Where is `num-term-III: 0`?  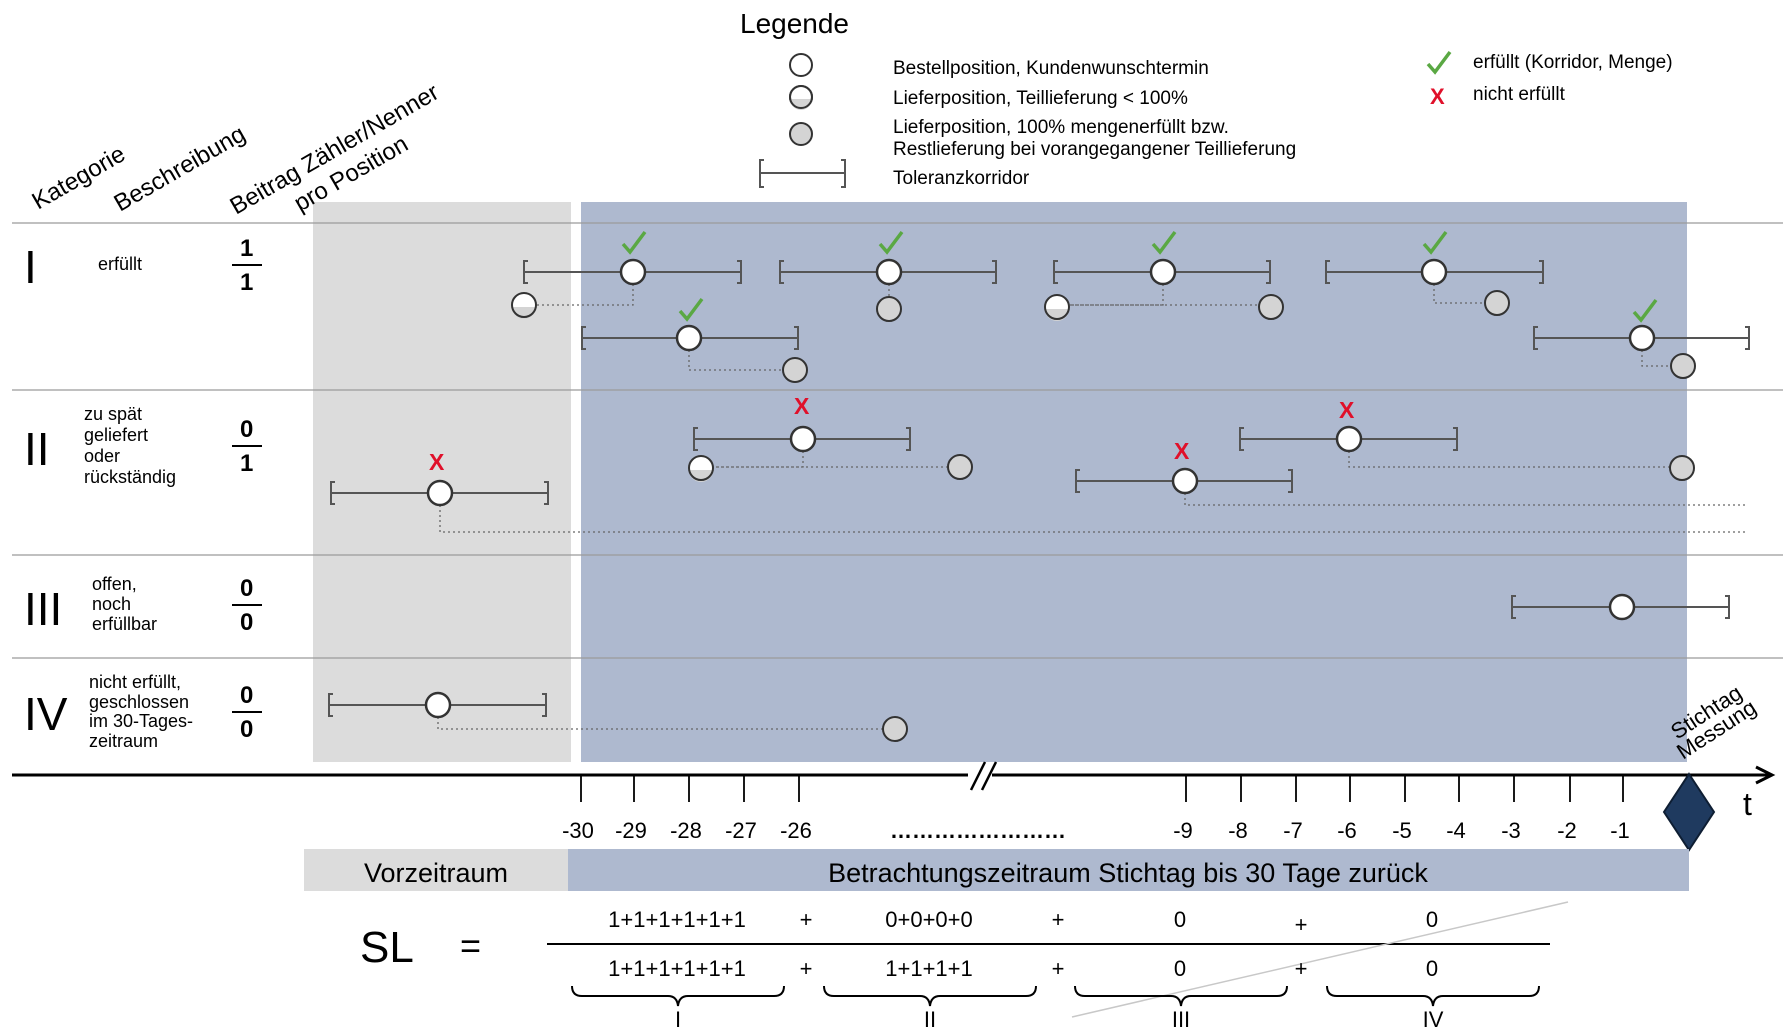 num-term-III: 0 is located at coordinates (1180, 919).